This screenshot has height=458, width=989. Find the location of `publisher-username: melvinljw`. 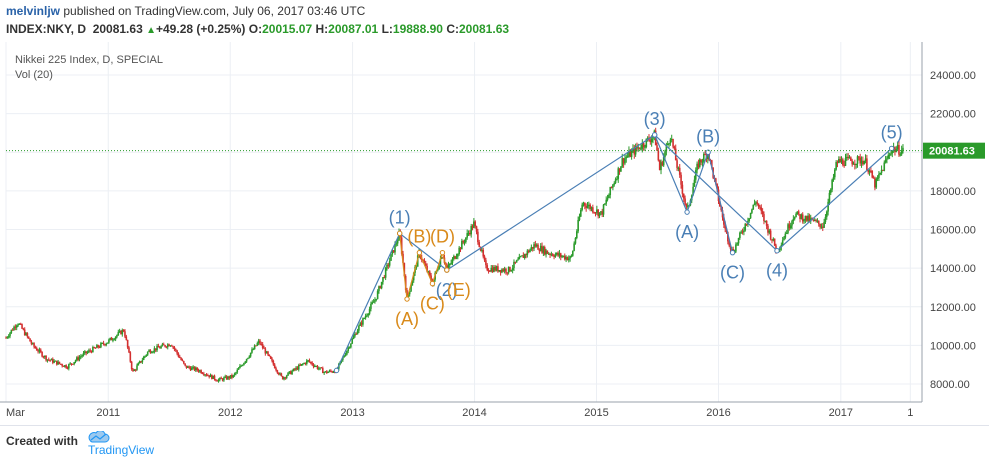

publisher-username: melvinljw is located at coordinates (33, 11).